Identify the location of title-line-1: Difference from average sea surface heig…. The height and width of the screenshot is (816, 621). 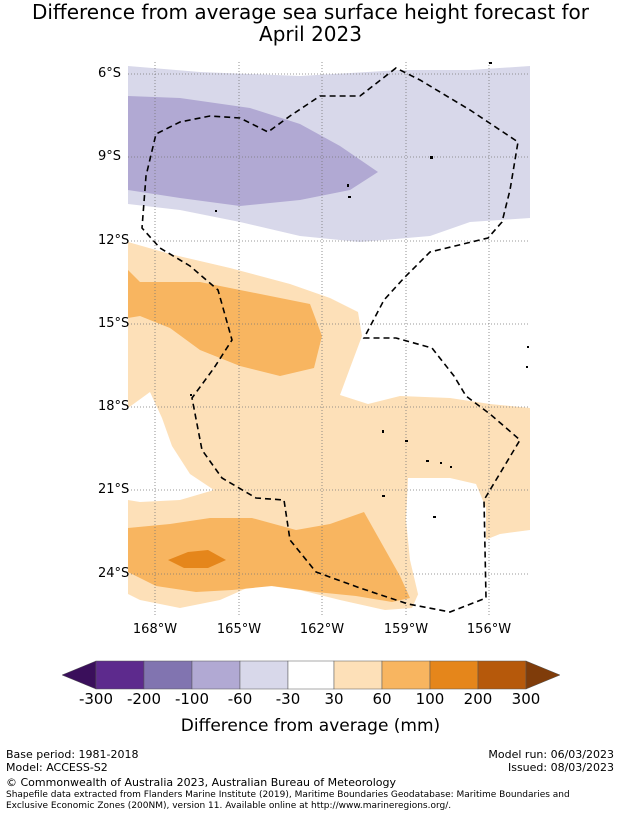
(310, 12).